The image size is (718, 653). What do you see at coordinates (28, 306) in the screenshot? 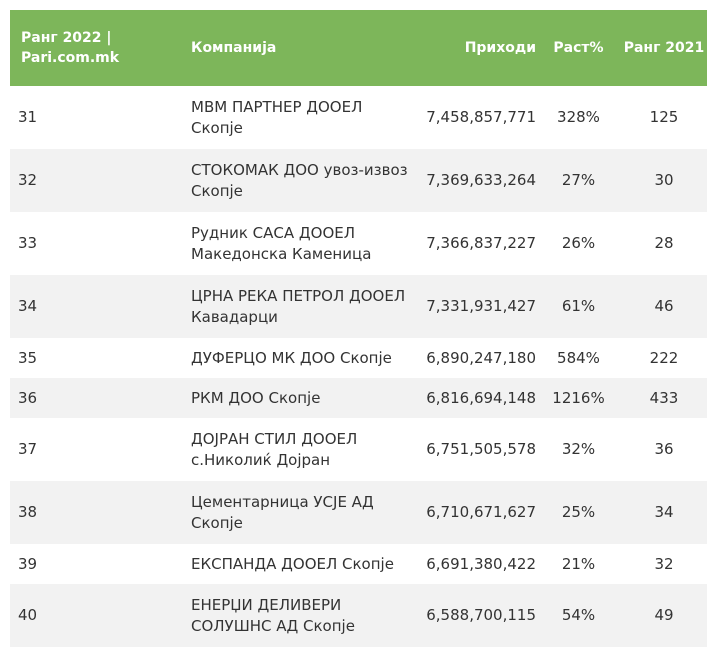
I see `rank-cell: 34` at bounding box center [28, 306].